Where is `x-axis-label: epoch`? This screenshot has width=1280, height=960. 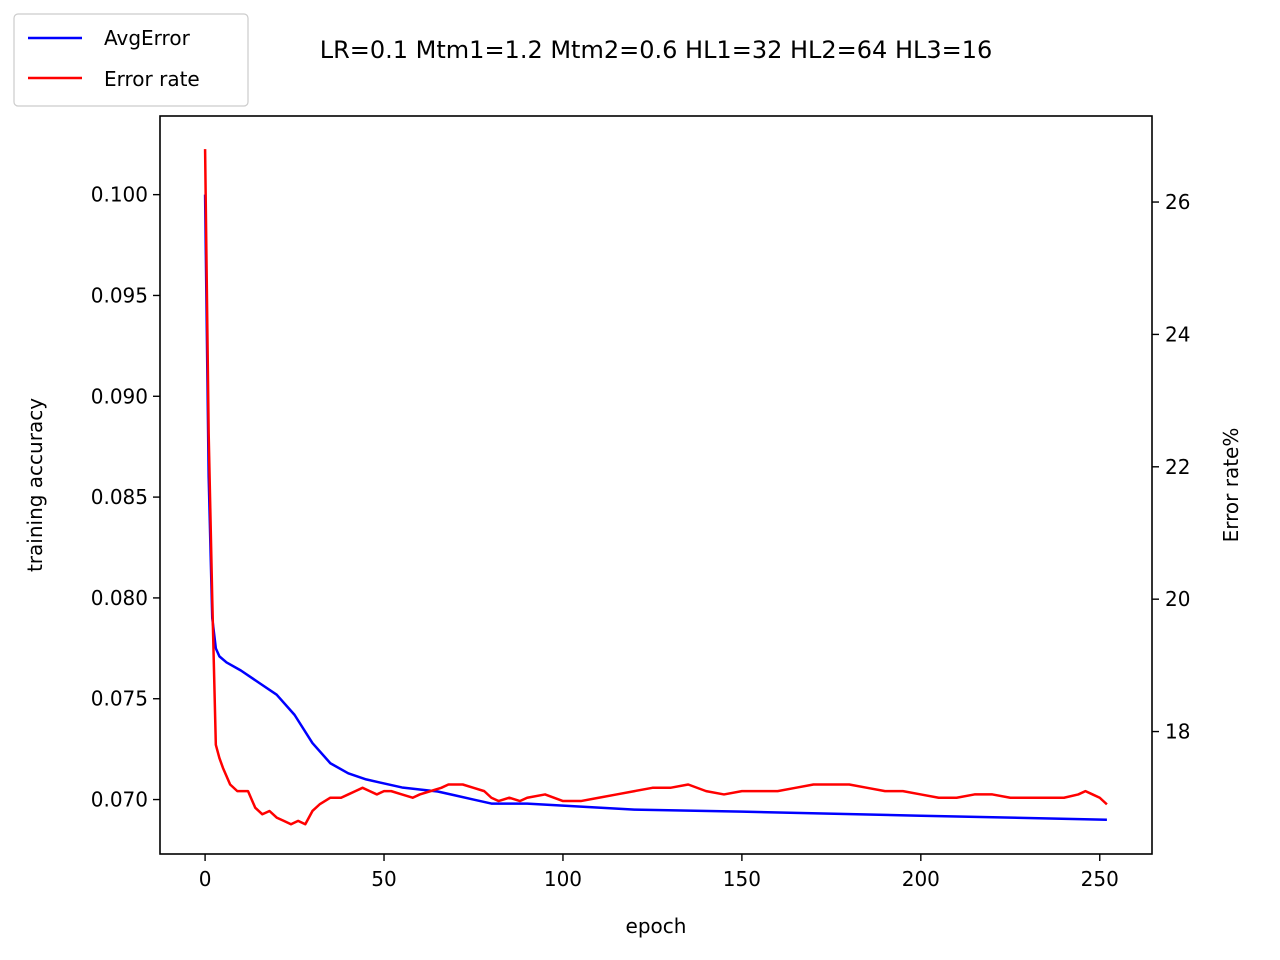 x-axis-label: epoch is located at coordinates (656, 926).